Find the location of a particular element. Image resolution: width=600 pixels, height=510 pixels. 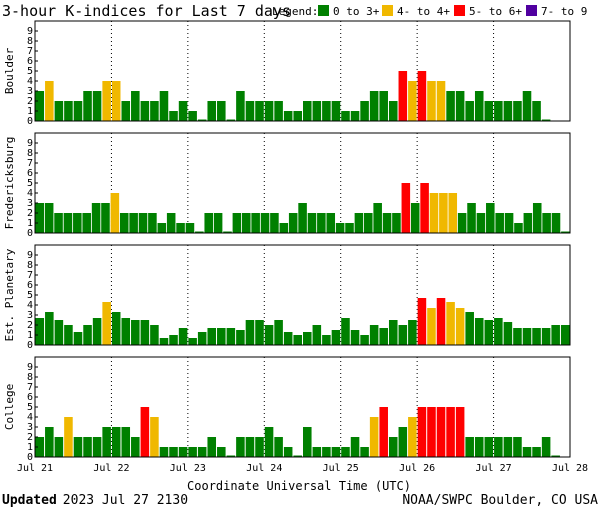

updated-label: Updated is located at coordinates (29, 500).